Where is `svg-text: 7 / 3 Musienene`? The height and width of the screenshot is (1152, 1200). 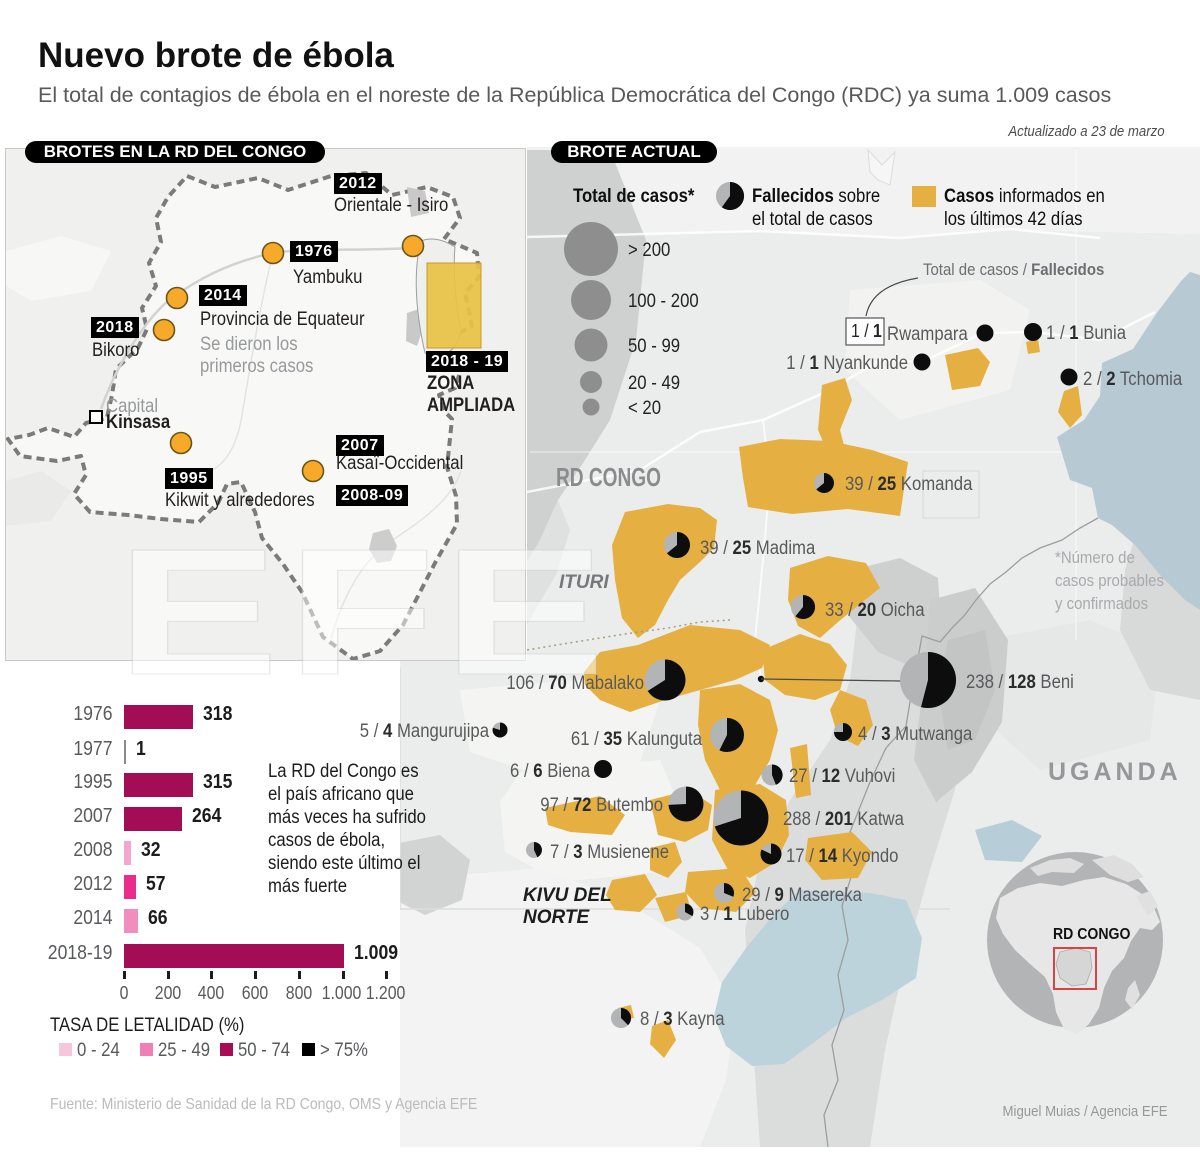 svg-text: 7 / 3 Musienene is located at coordinates (609, 852).